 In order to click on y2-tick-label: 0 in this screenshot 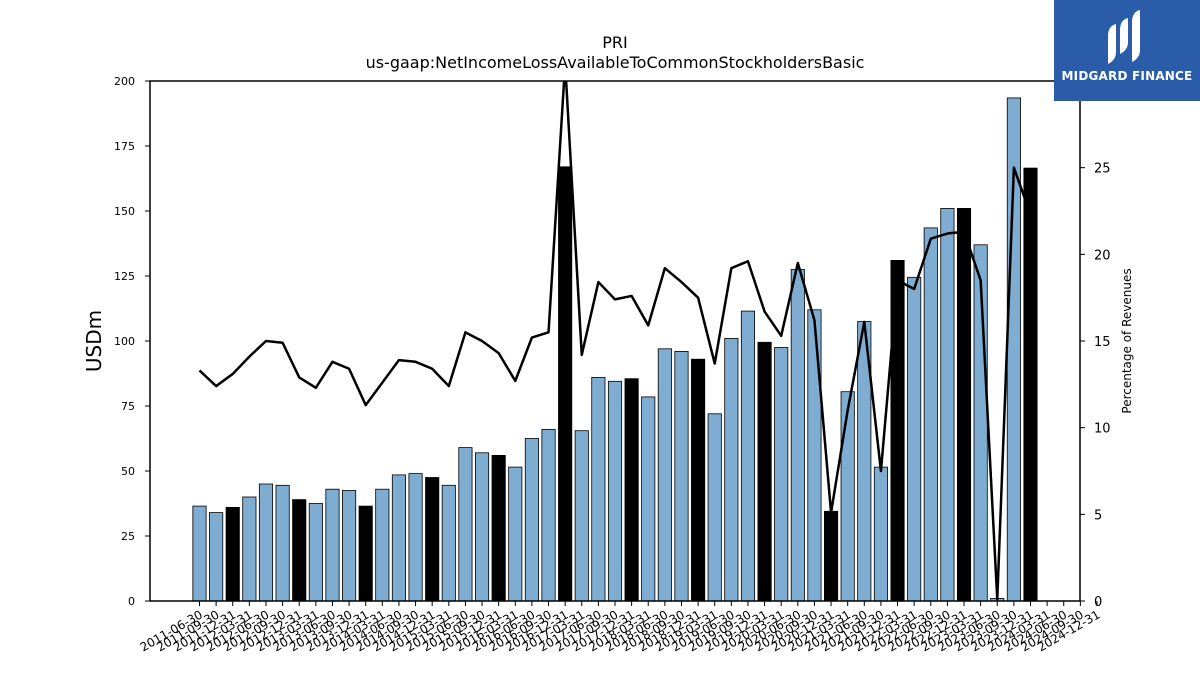, I will do `click(1098, 602)`.